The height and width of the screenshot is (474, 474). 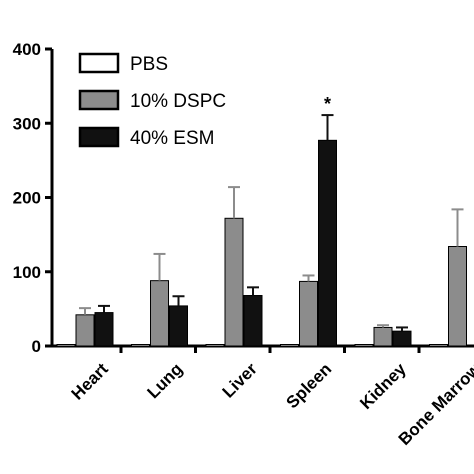 I want to click on bar-pbs-heart, so click(x=66, y=345).